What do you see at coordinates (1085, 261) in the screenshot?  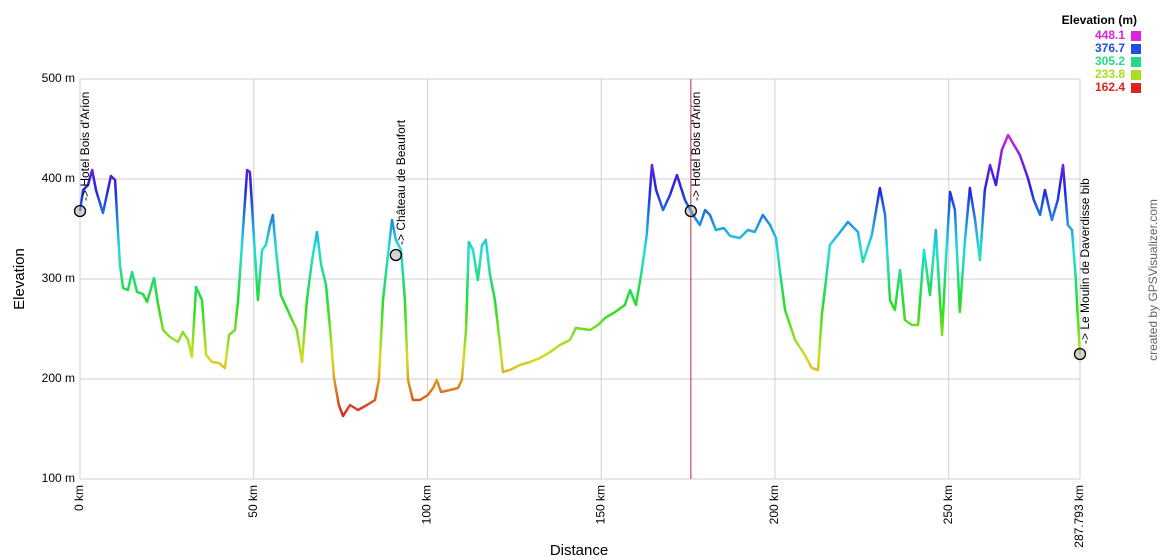 I see `waypoint-label: -> Le Moulin de Daverdisse bib` at bounding box center [1085, 261].